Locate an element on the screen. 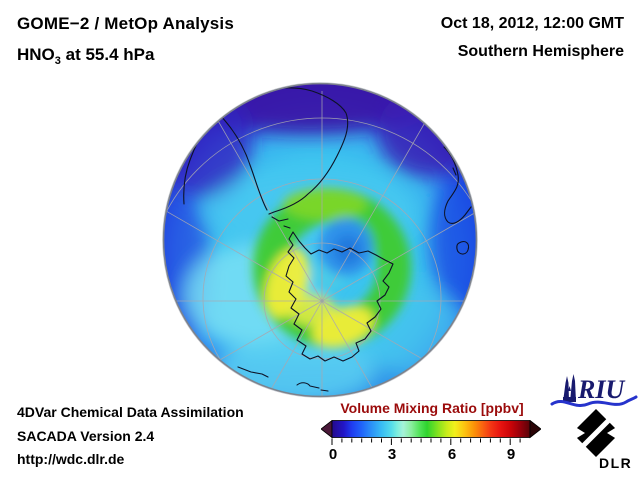 The width and height of the screenshot is (640, 480). colorbar-underflow-arrow is located at coordinates (327, 429).